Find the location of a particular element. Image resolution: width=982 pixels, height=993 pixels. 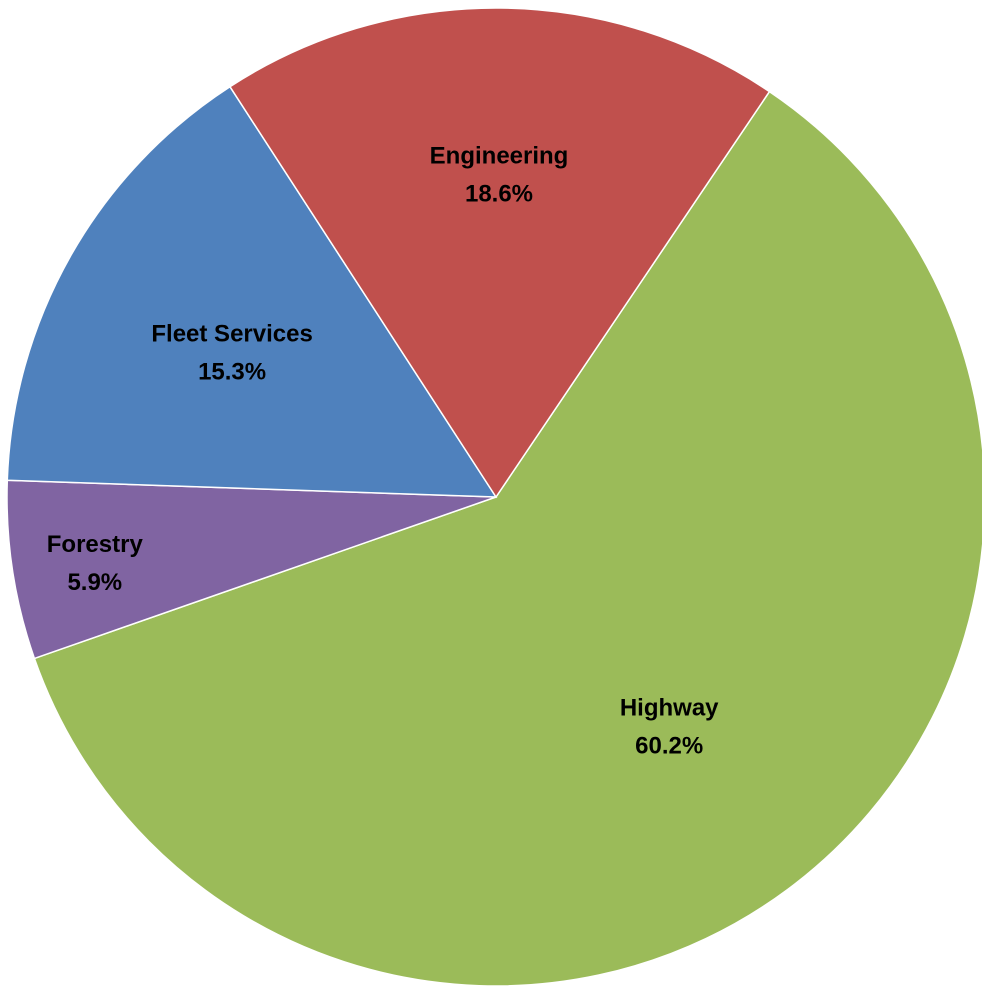

slice-label-fleet-services: Fleet Services is located at coordinates (231, 334).